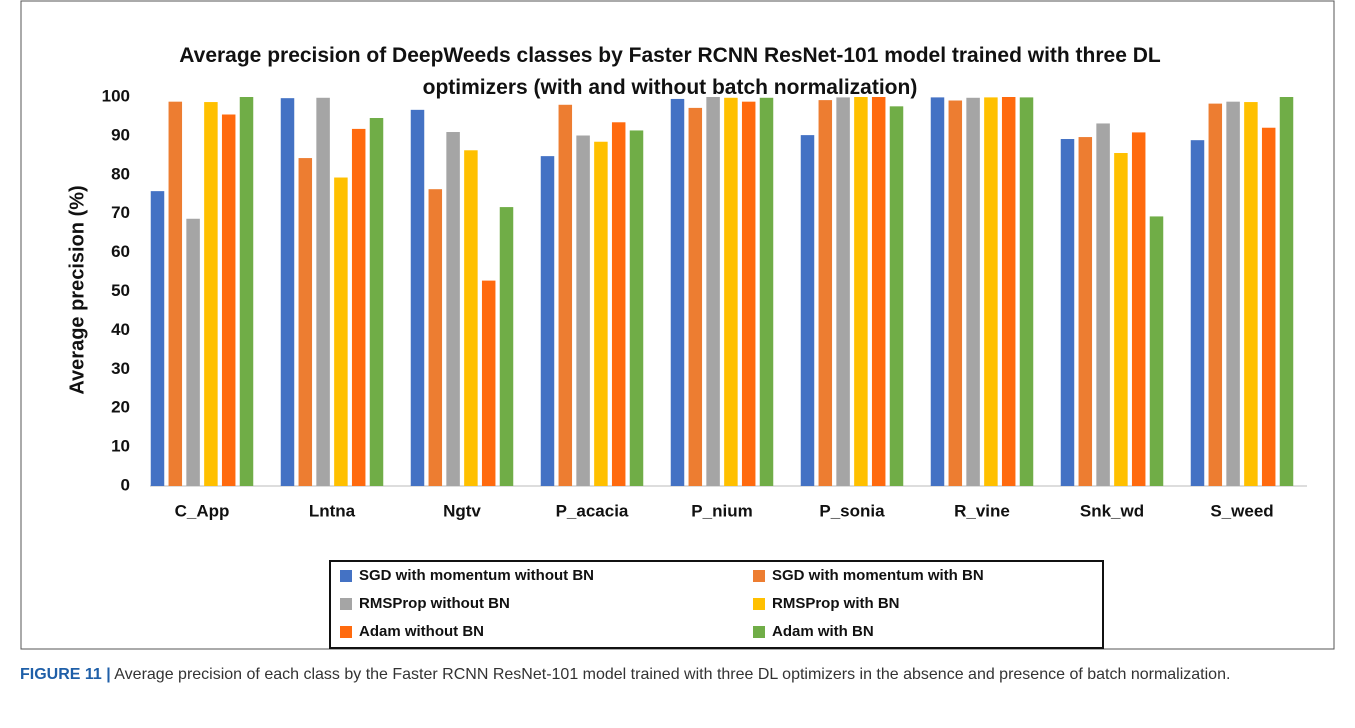 Image resolution: width=1355 pixels, height=728 pixels. Describe the element at coordinates (120, 446) in the screenshot. I see `y-tick-label: 10` at that location.